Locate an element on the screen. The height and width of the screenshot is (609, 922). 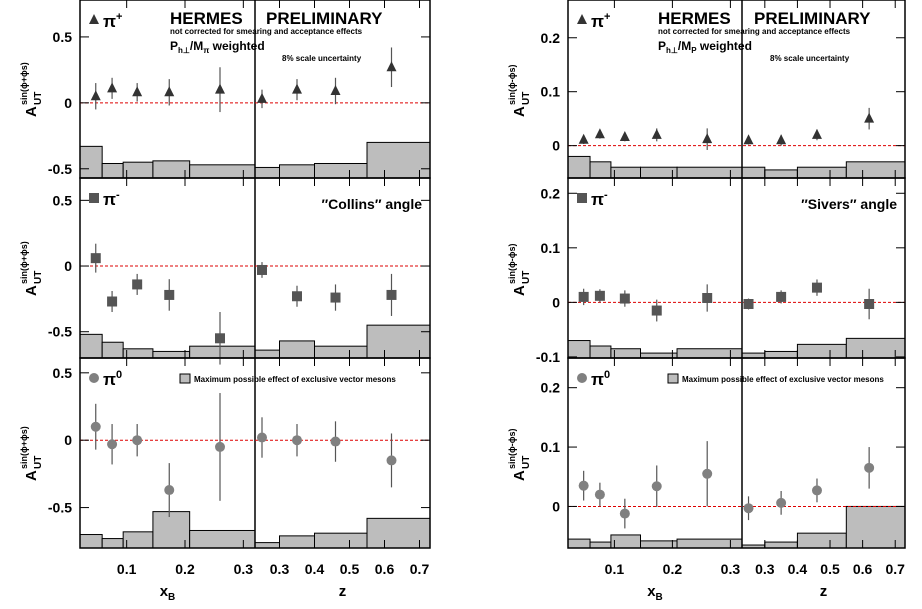
row-label: π- is located at coordinates (111, 199).